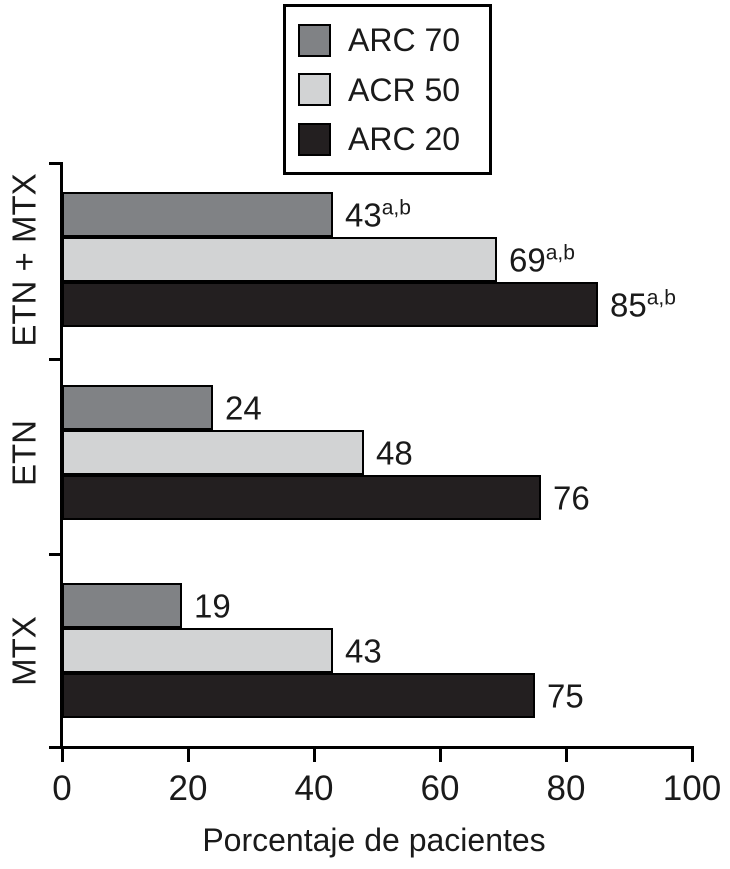 This screenshot has width=730, height=869. Describe the element at coordinates (197, 650) in the screenshot. I see `bar-acr-50-mtx` at that location.